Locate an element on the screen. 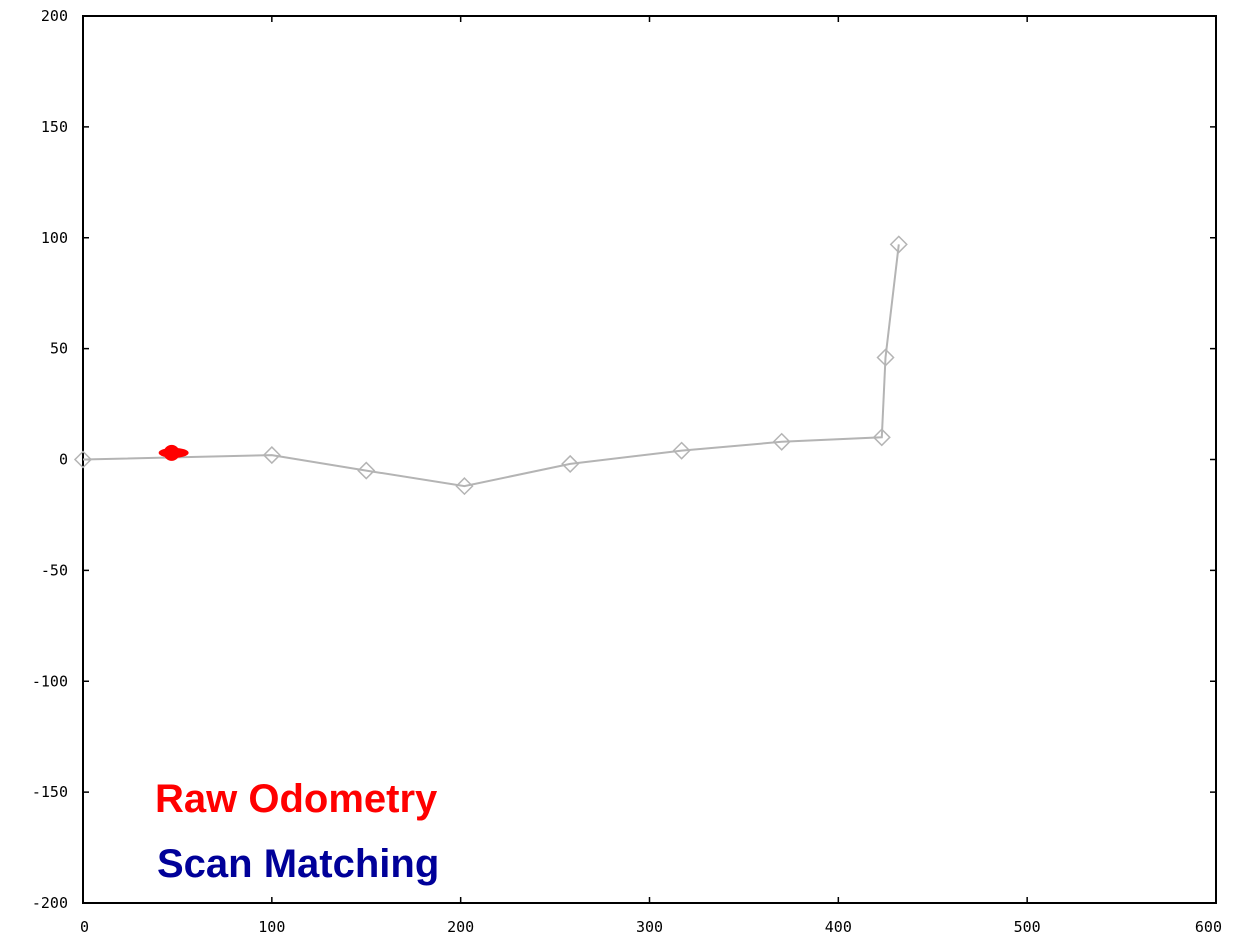 The image size is (1255, 939). y-tick-label: -50 is located at coordinates (54, 570).